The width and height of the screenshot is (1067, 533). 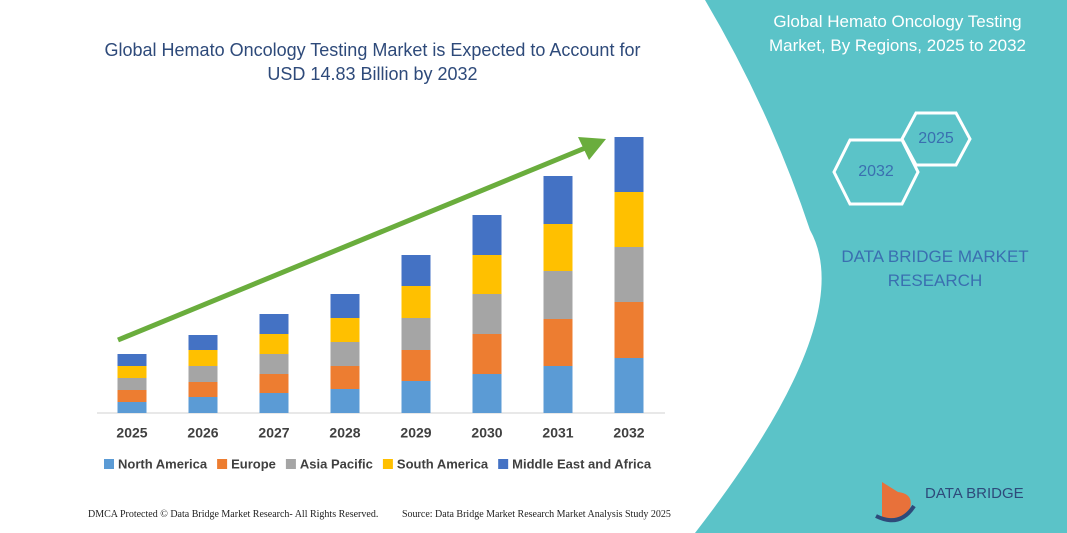 I want to click on hex-label: 2025, so click(x=936, y=138).